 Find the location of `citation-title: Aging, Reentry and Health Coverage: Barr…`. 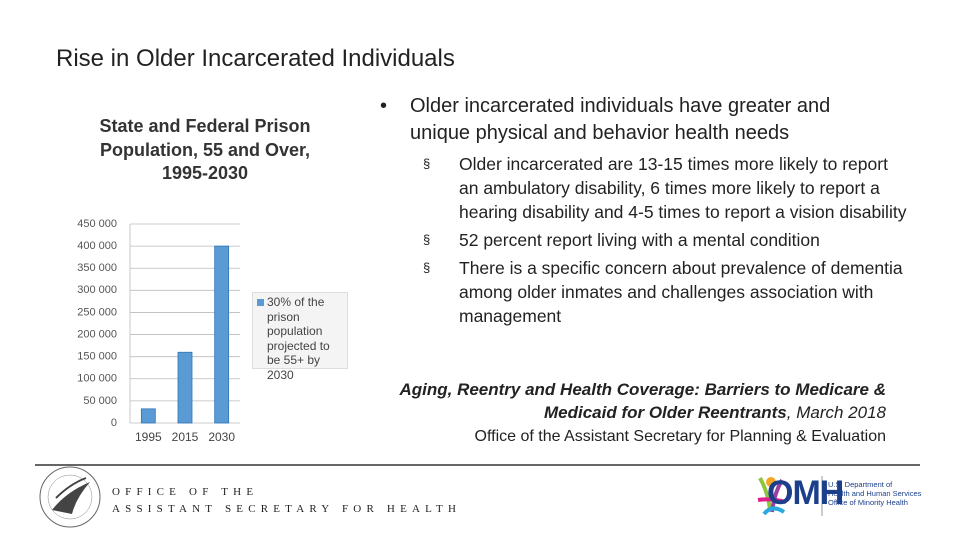

citation-title: Aging, Reentry and Health Coverage: Barr… is located at coordinates (642, 401).